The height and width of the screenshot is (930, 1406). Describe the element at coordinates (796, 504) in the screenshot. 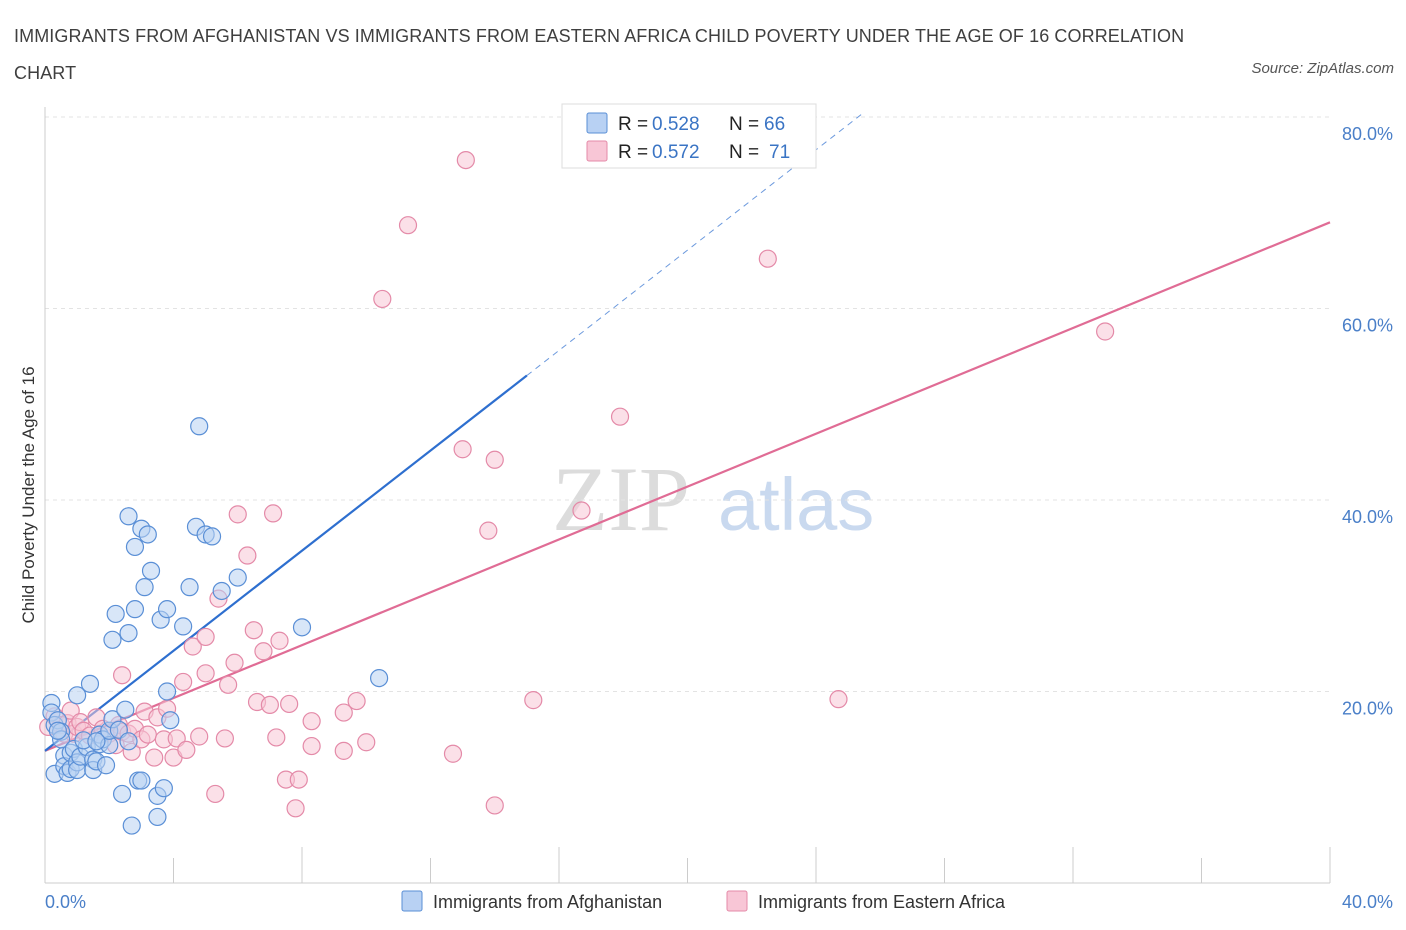

I see `watermark-atlas: atlas` at that location.